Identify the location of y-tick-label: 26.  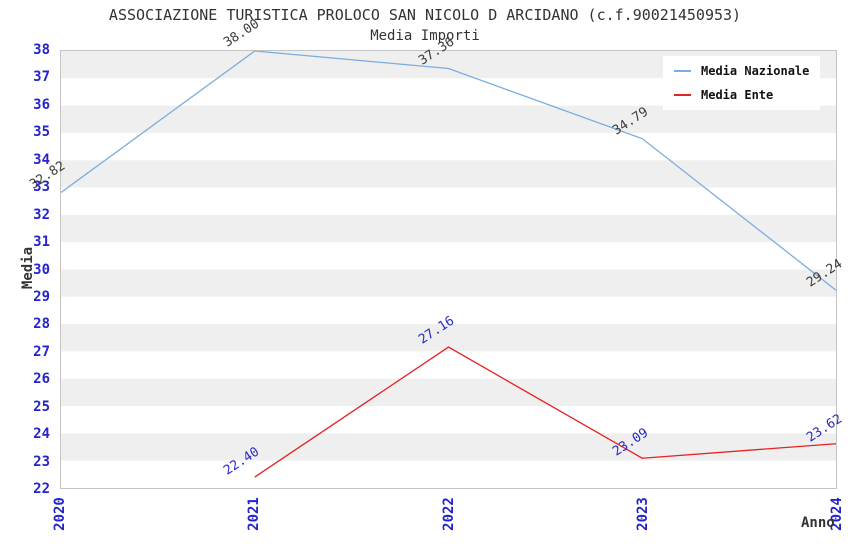
(41, 379).